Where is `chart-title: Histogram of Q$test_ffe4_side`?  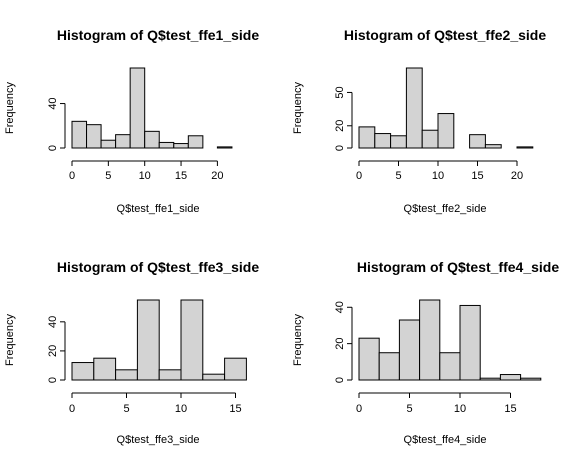 chart-title: Histogram of Q$test_ffe4_side is located at coordinates (458, 267).